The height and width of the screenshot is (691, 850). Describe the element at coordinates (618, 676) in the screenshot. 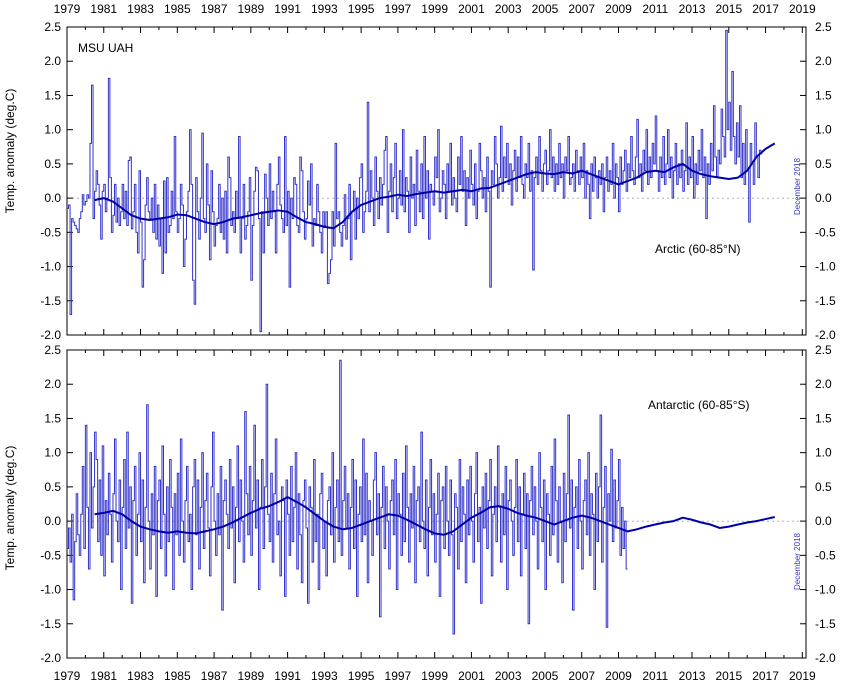

I see `x-tick-label-bottom: 2009` at that location.